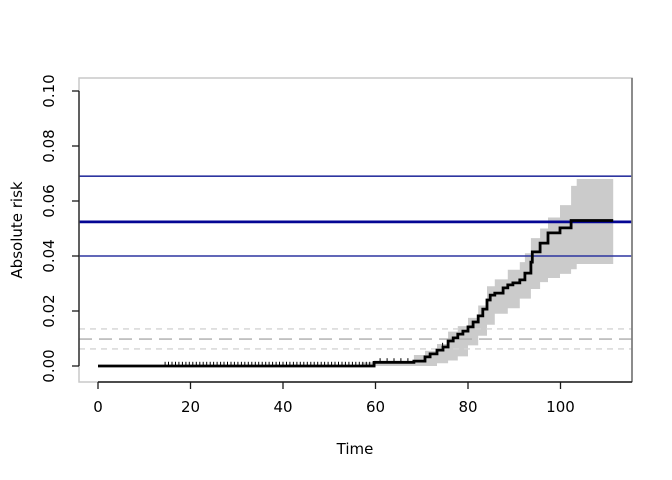 This screenshot has height=480, width=672. I want to click on x-tick-label: 40, so click(282, 407).